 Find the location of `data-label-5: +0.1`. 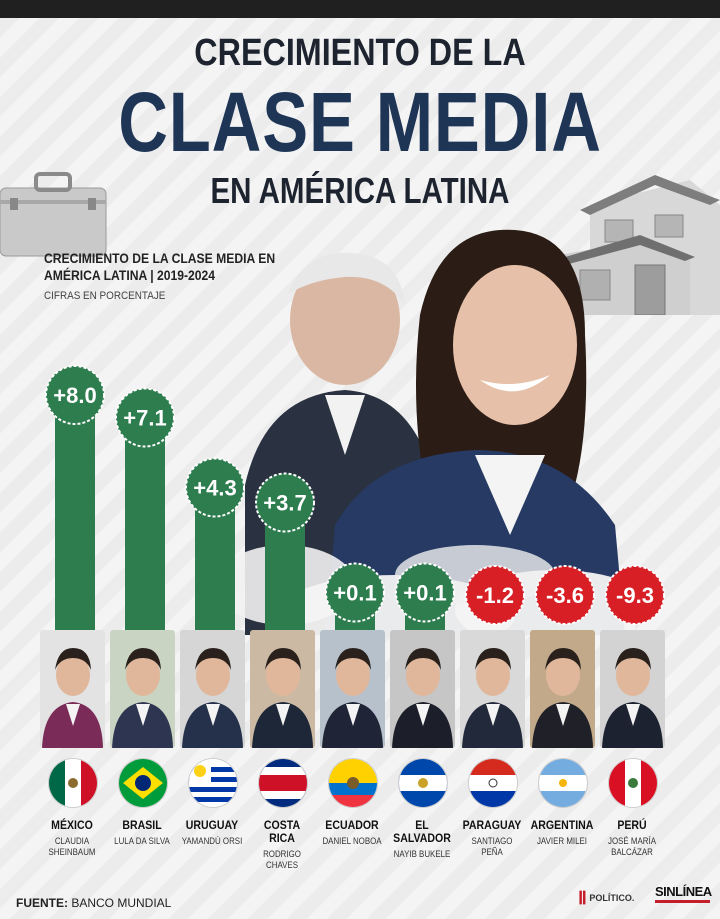

data-label-5: +0.1 is located at coordinates (424, 593).